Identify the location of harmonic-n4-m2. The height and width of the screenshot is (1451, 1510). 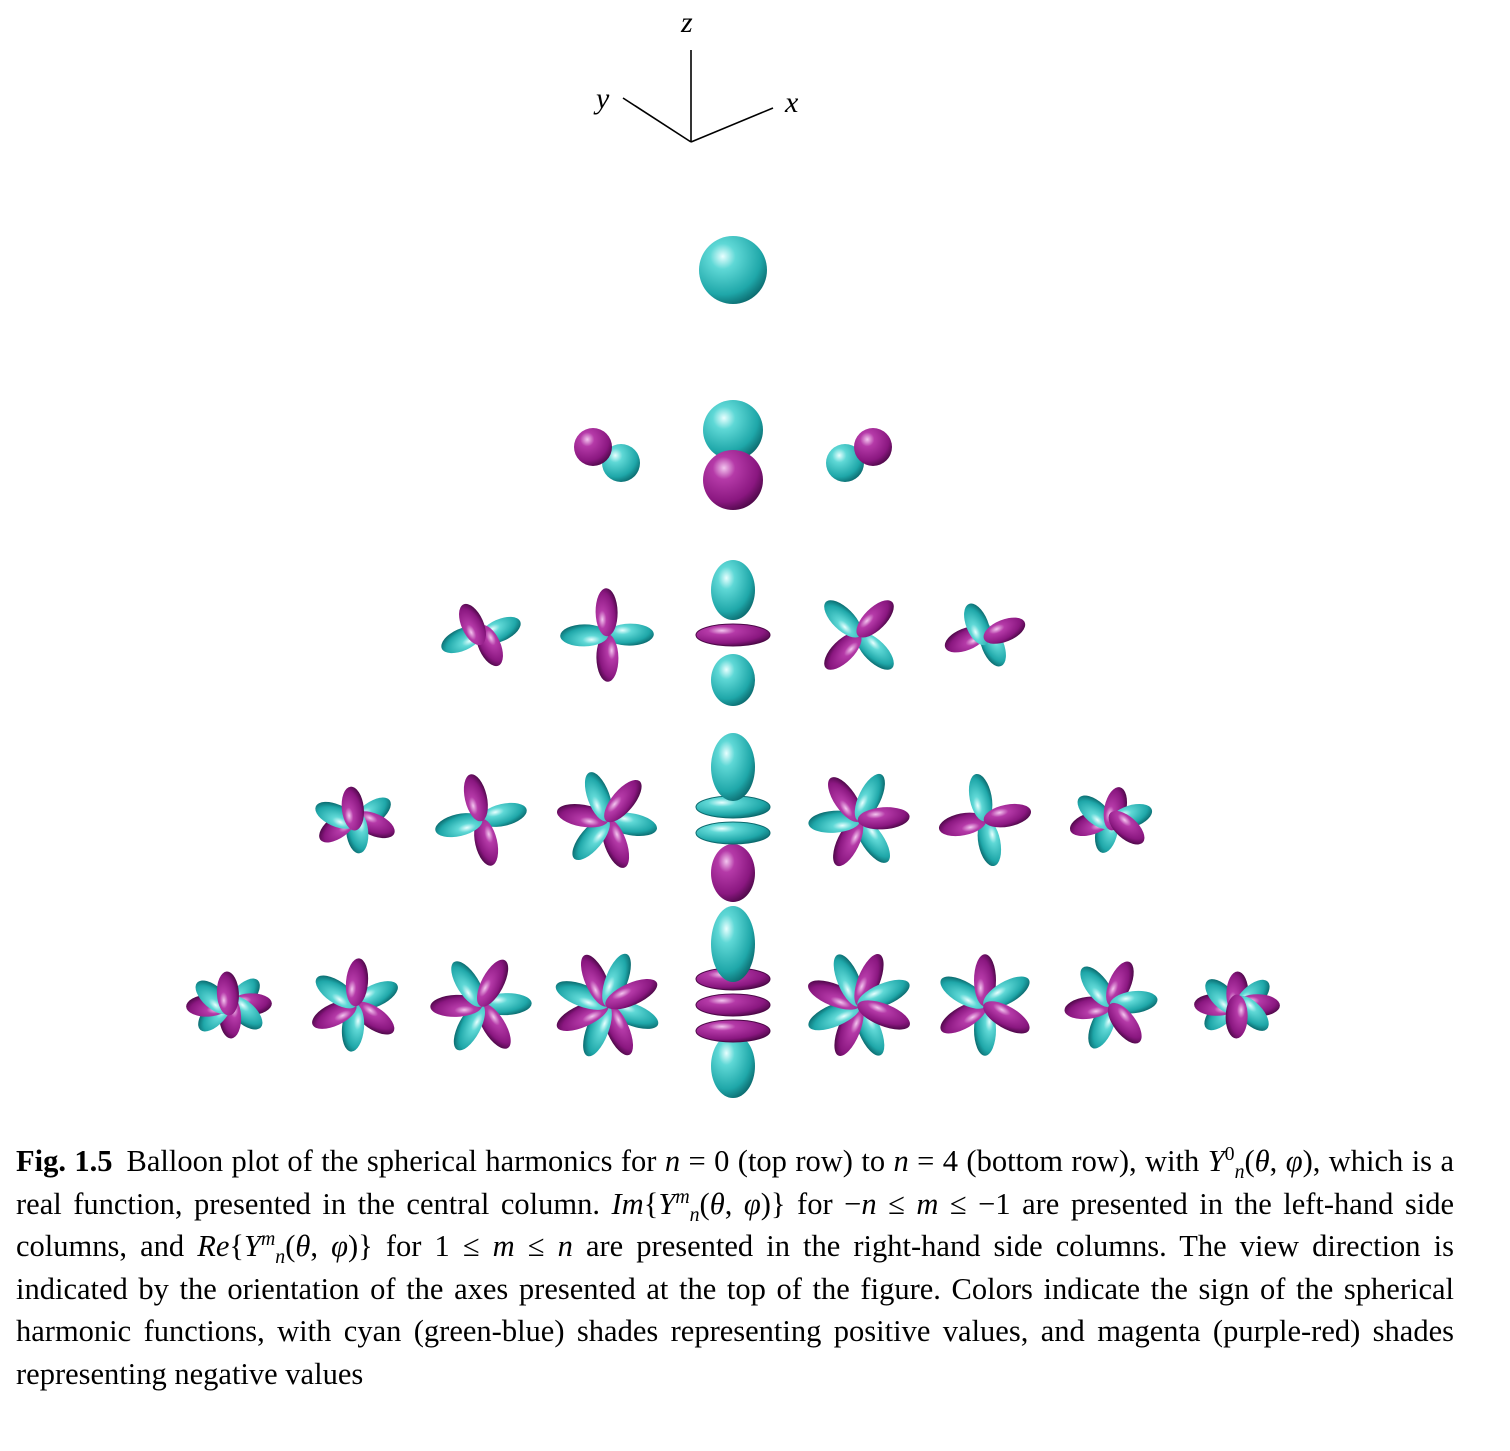
(985, 1005).